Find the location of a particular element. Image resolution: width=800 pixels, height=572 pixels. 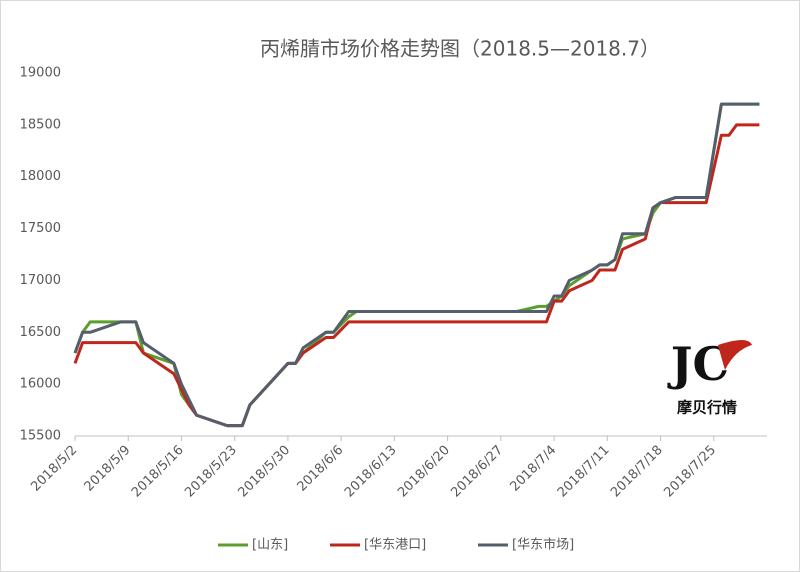

y-tick-label: 19000 is located at coordinates (40, 73).